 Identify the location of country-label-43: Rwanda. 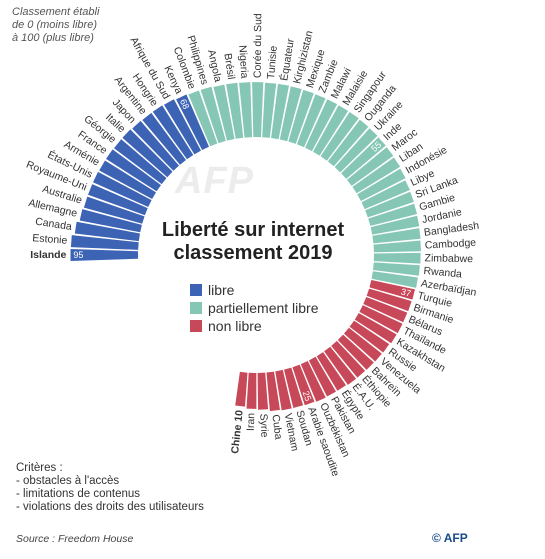
(443, 273).